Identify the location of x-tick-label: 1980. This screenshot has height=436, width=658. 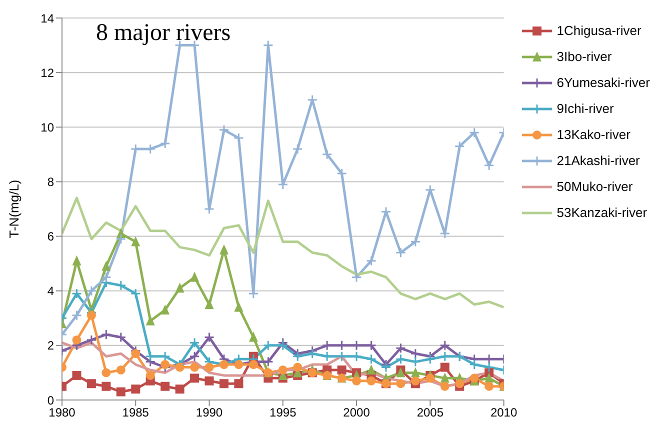
(62, 413).